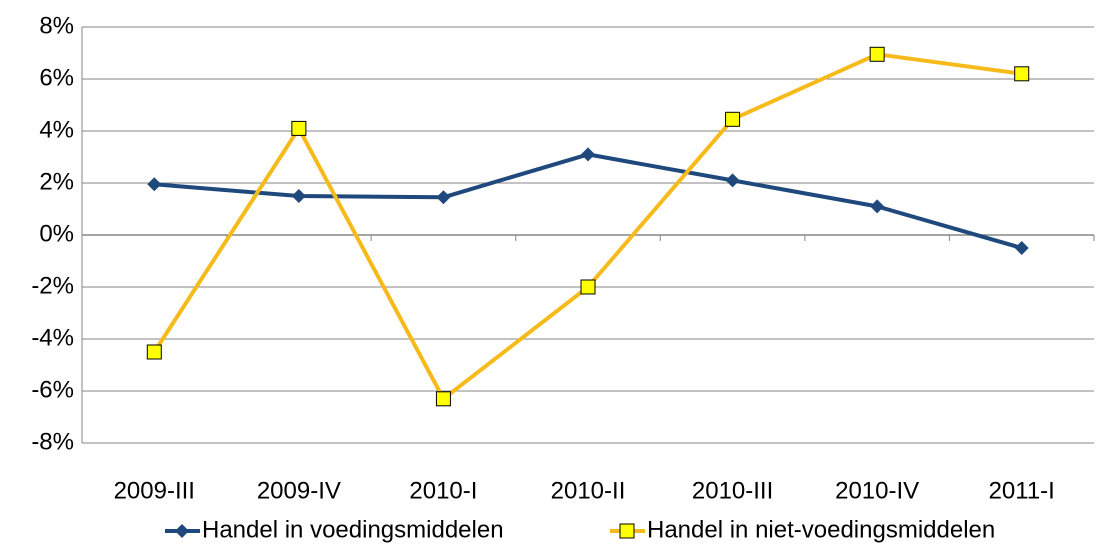 This screenshot has height=551, width=1096. Describe the element at coordinates (877, 490) in the screenshot. I see `x-tick-label: 2010-IV` at that location.